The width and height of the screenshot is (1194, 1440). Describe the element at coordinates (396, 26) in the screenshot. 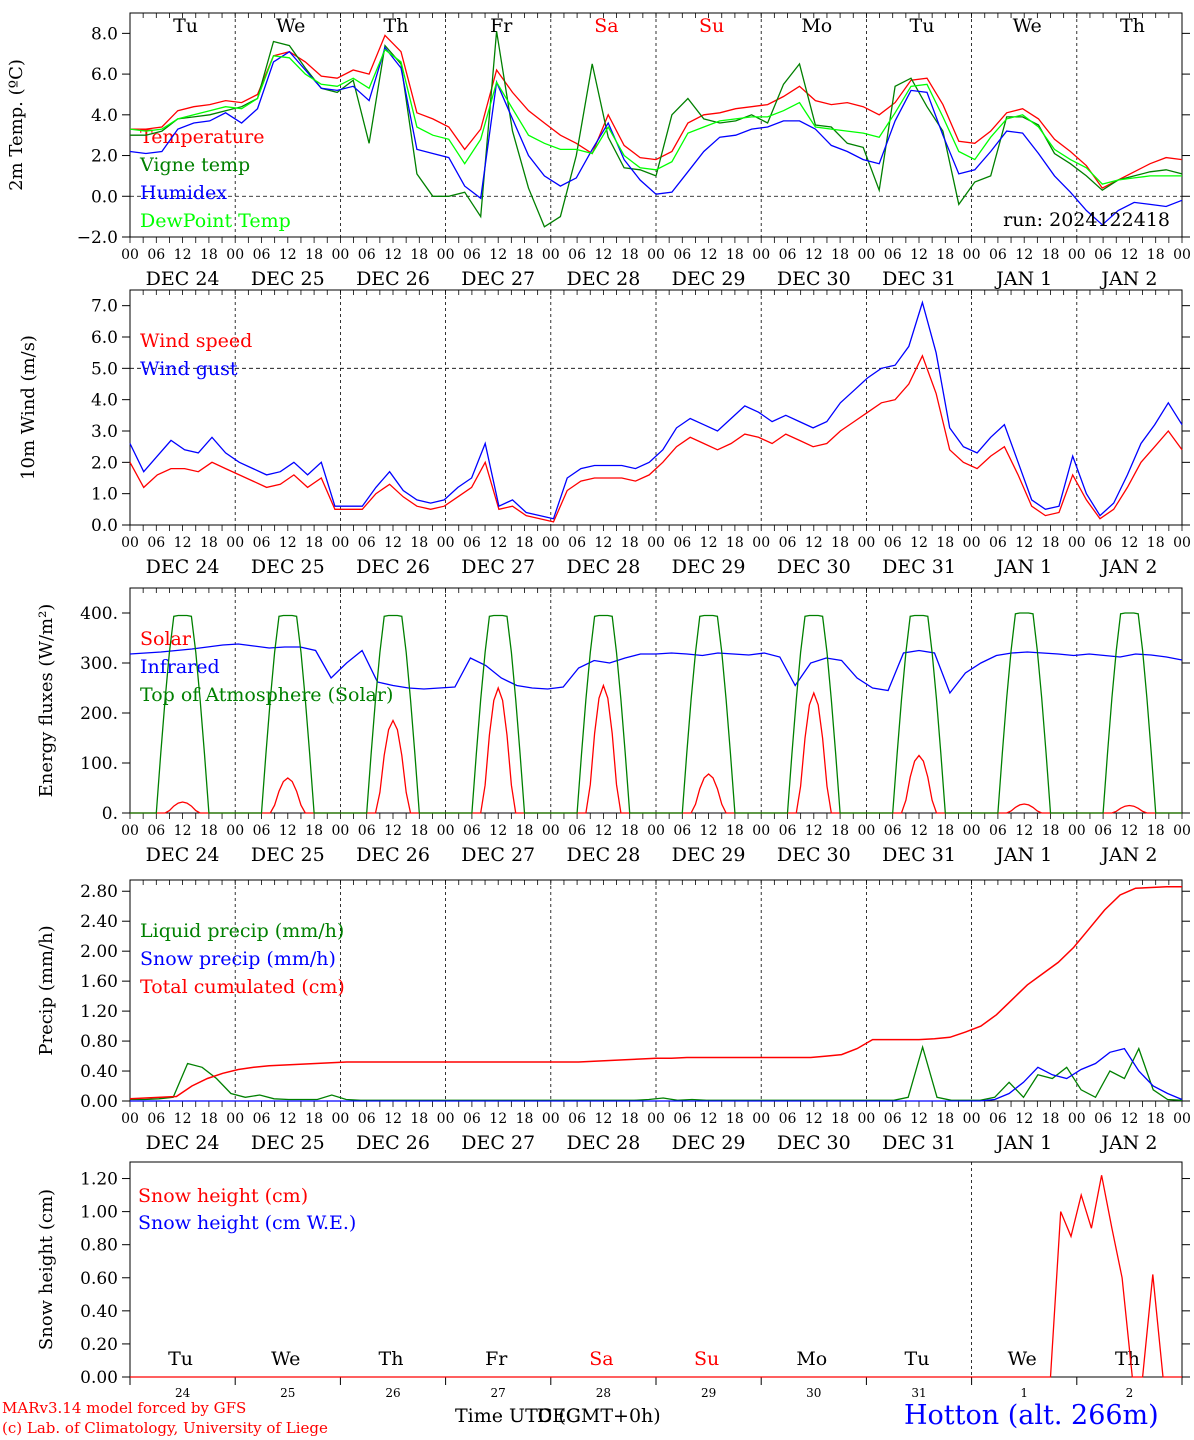

I see `weekday-label: Th` at that location.